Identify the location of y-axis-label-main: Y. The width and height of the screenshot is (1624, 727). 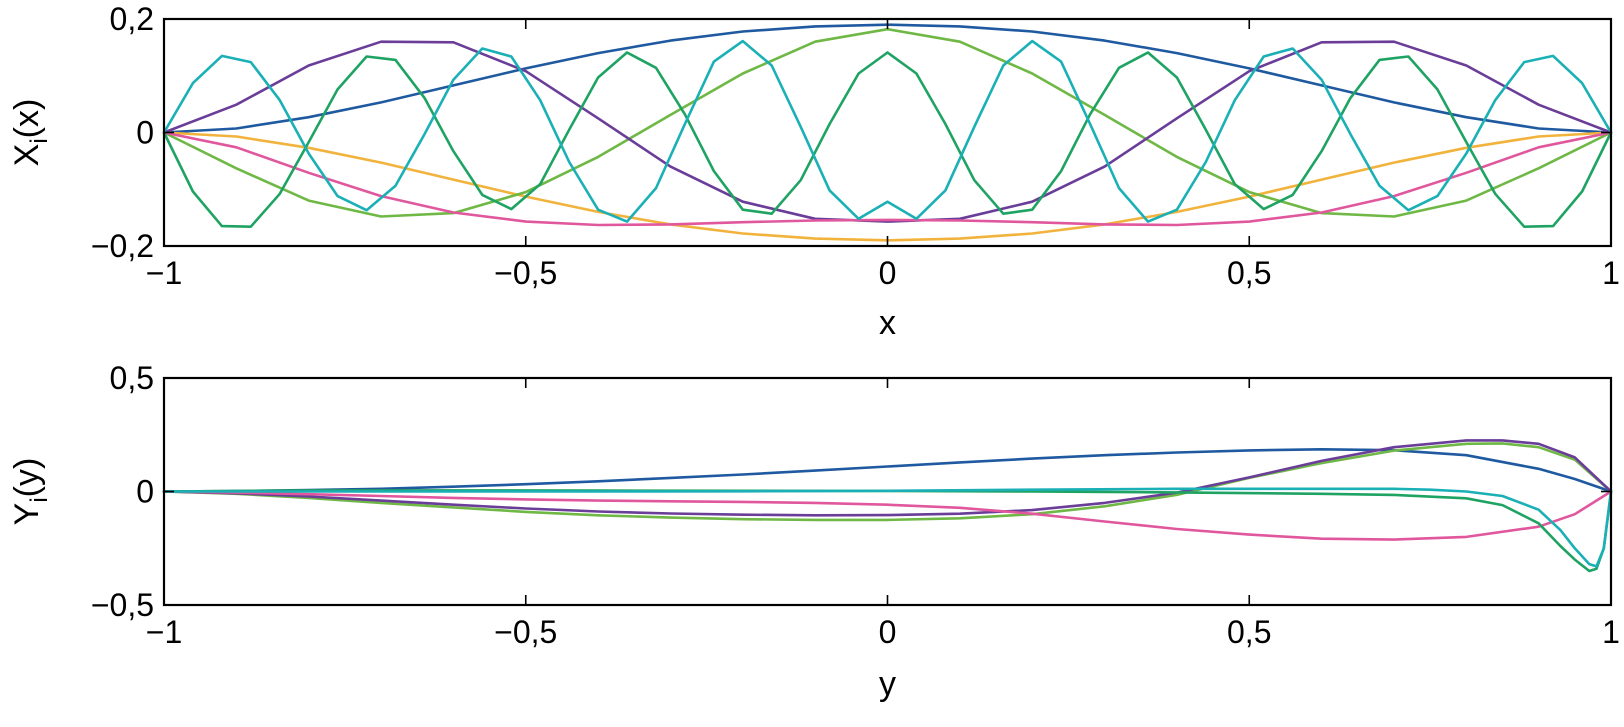
(27, 514).